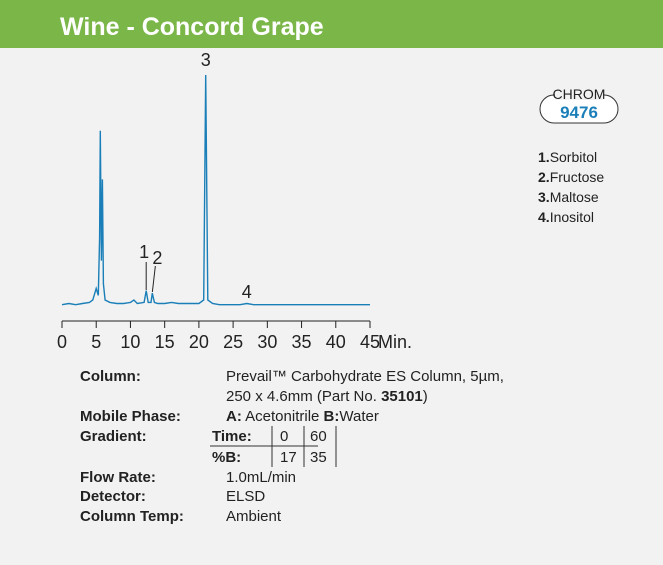 The height and width of the screenshot is (565, 663). Describe the element at coordinates (113, 436) in the screenshot. I see `cond-label: Gradient:` at that location.